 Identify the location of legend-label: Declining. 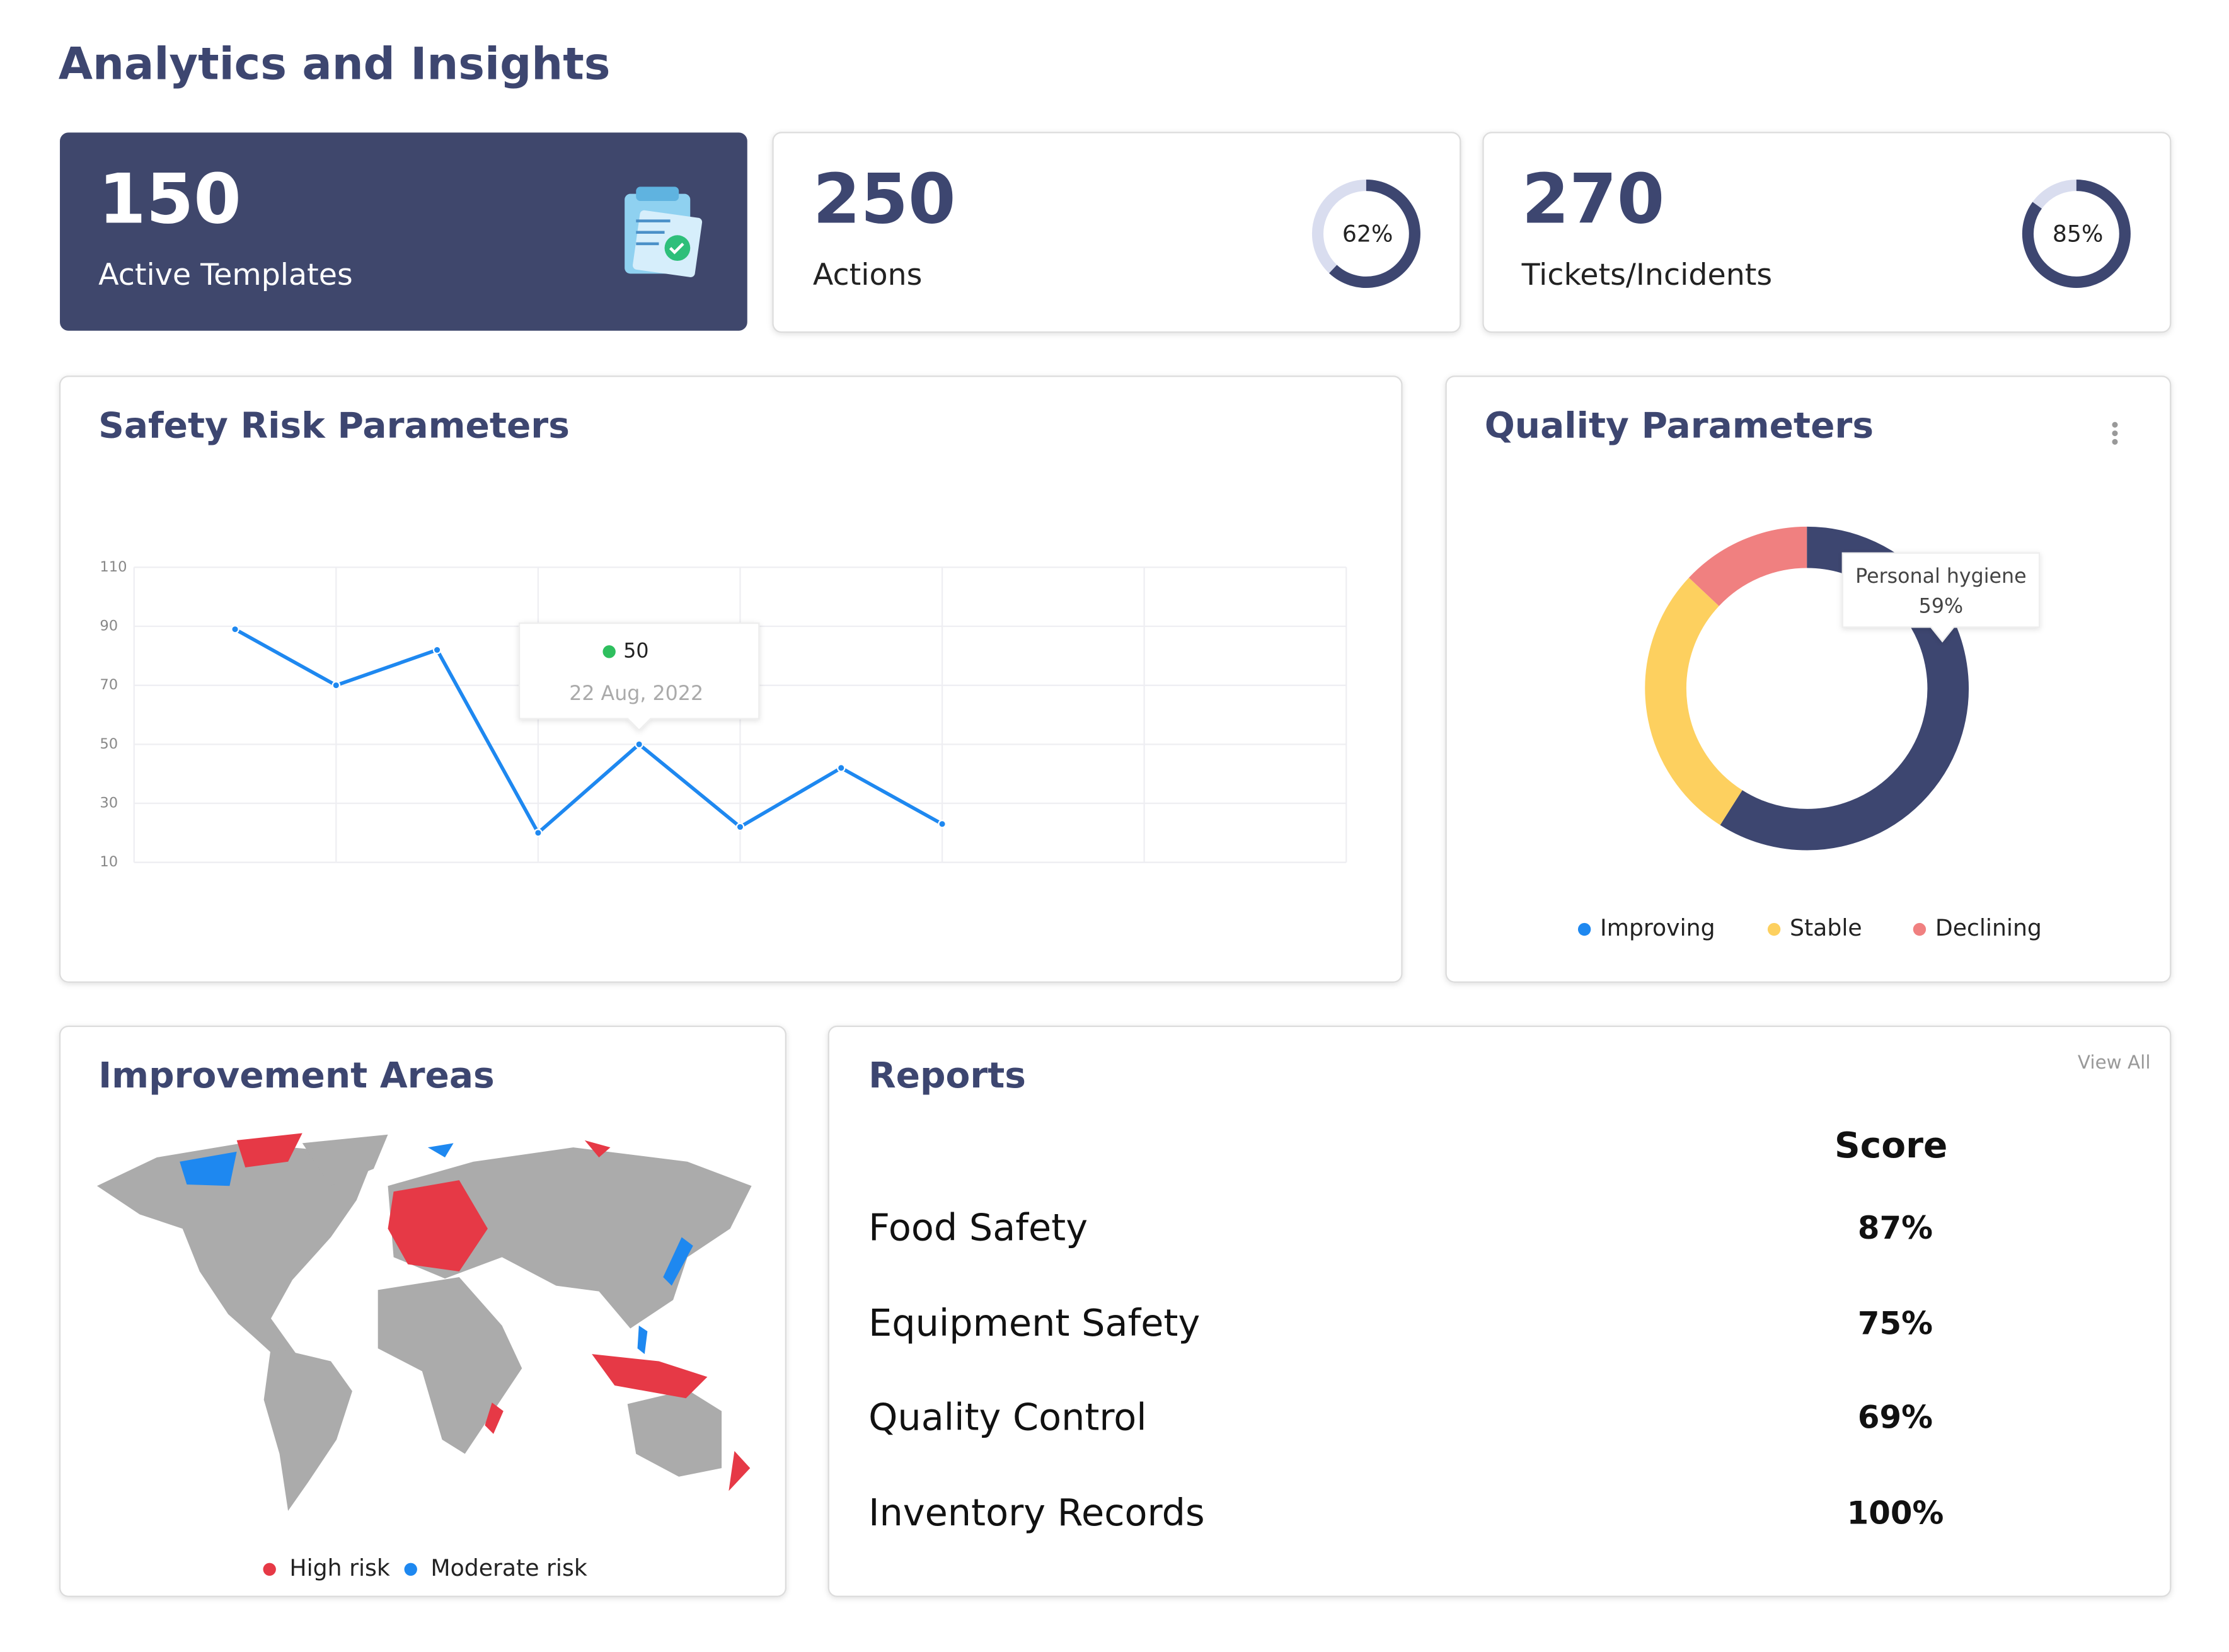
(1988, 927).